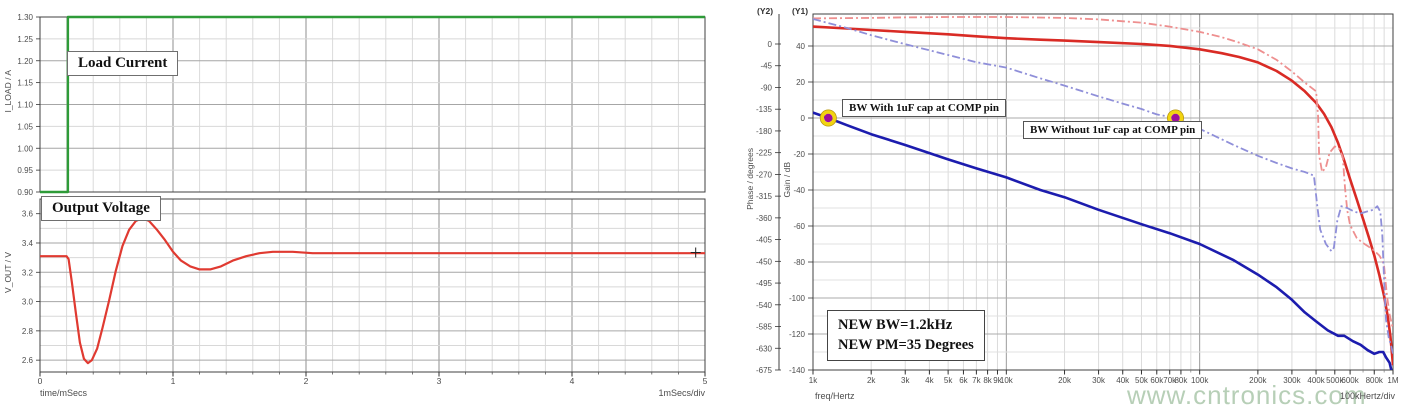 This screenshot has height=417, width=1415. I want to click on svg-text: 40, so click(800, 46).